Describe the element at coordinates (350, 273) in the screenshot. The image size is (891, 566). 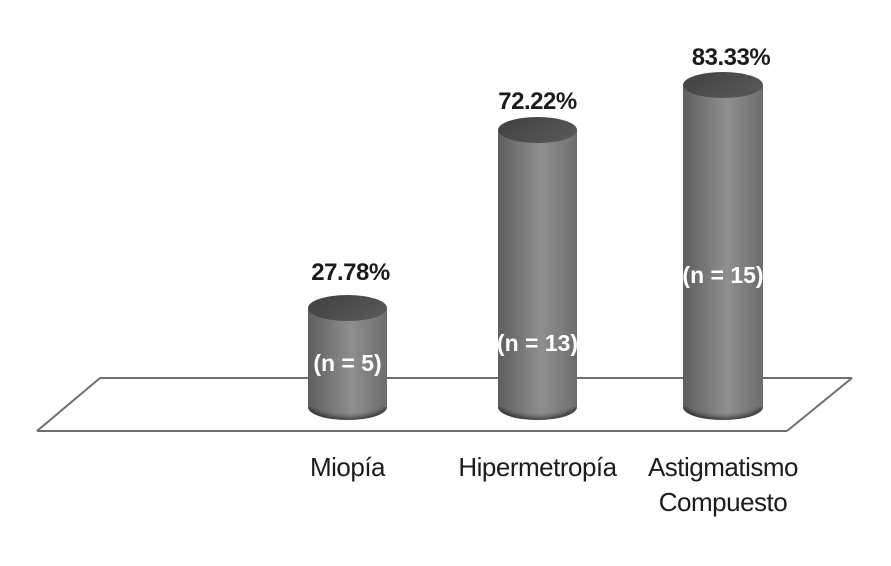
I see `value-label: 27.78%` at that location.